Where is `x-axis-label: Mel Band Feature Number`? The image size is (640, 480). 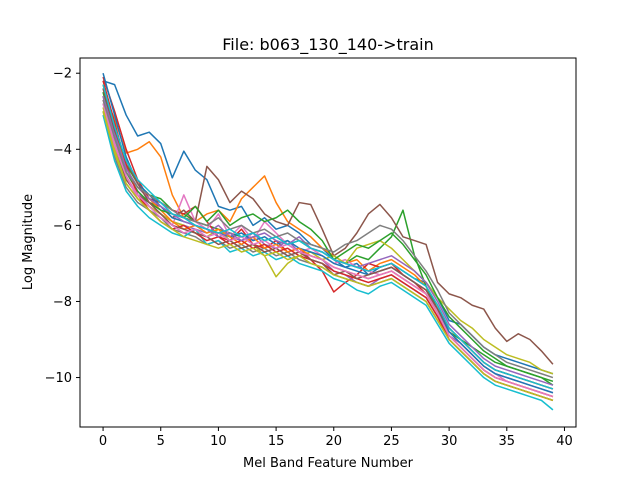
x-axis-label: Mel Band Feature Number is located at coordinates (328, 463).